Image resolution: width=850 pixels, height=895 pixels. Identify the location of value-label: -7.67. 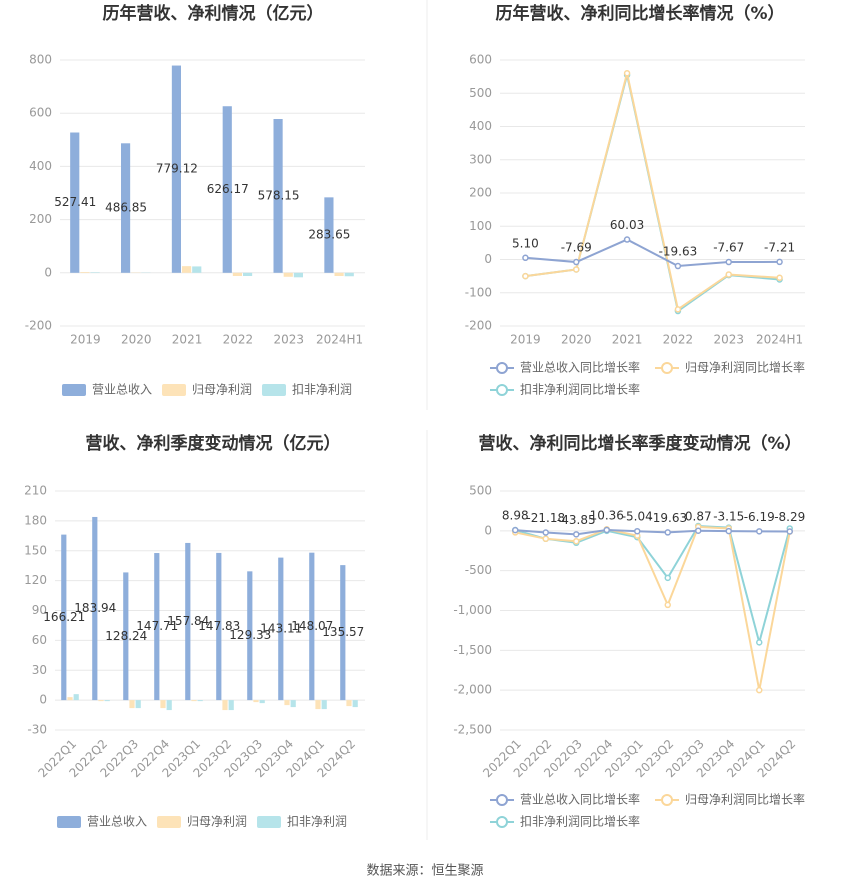
(728, 248).